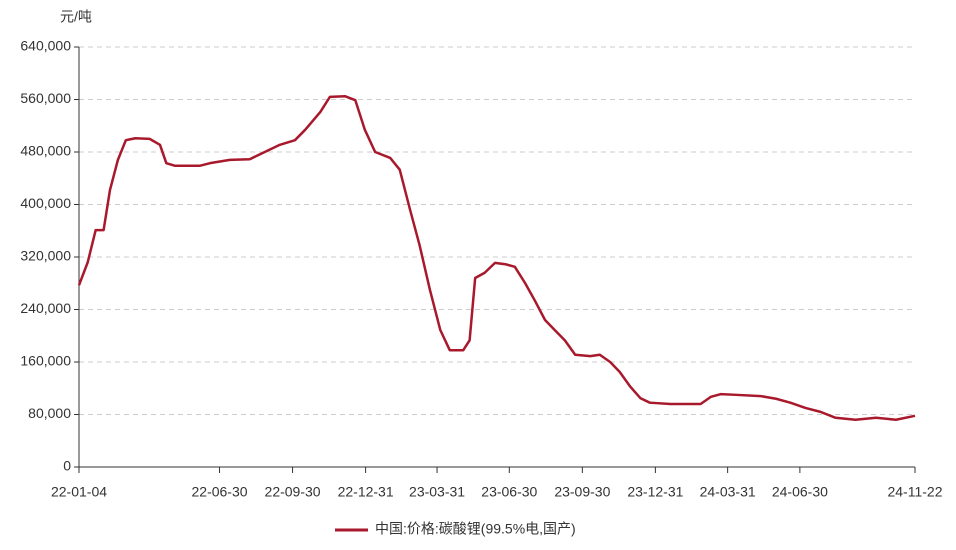 This screenshot has width=956, height=550. I want to click on x-tick-label: 22-09-30, so click(293, 492).